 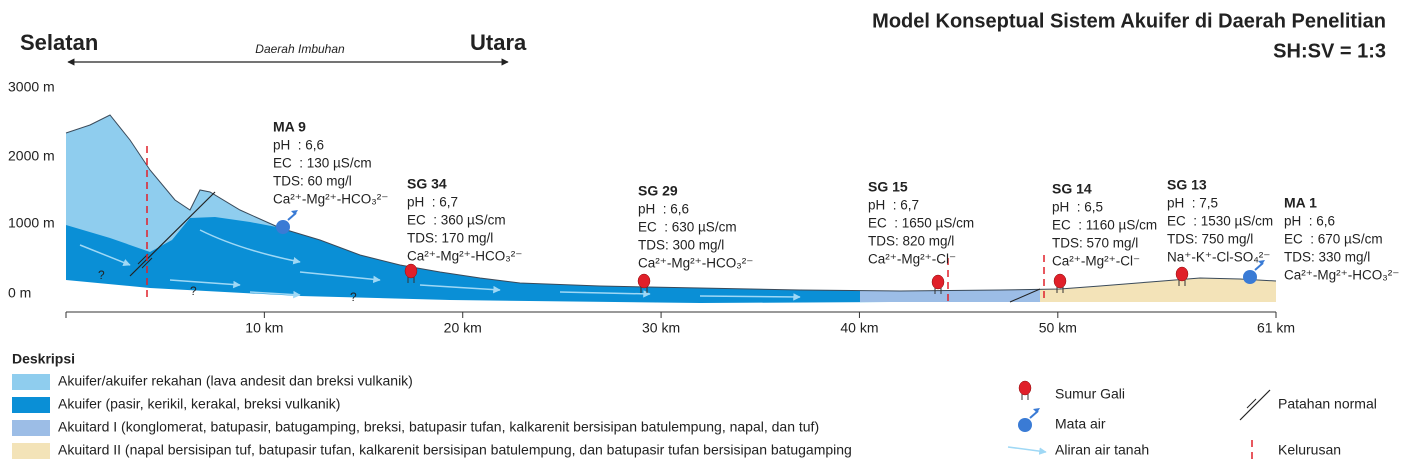 I want to click on x-label: 61 km, so click(x=1276, y=328).